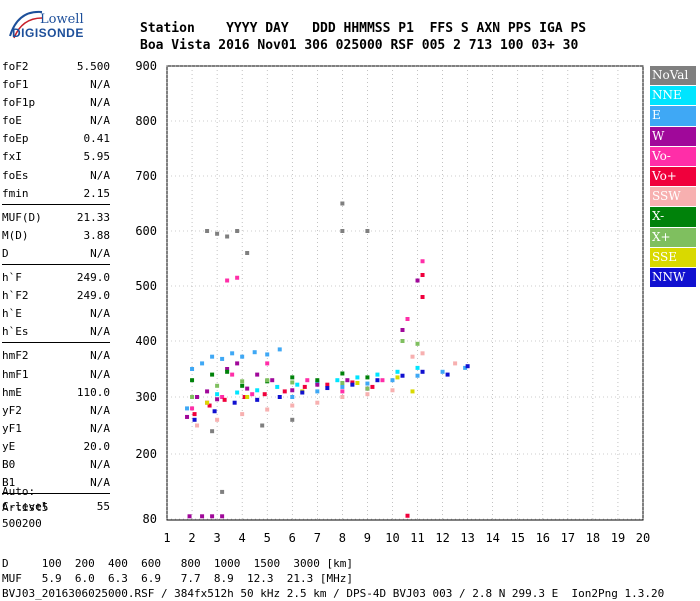 The height and width of the screenshot is (601, 700). What do you see at coordinates (56, 85) in the screenshot?
I see `param-row-fof1: foF1 N/A` at bounding box center [56, 85].